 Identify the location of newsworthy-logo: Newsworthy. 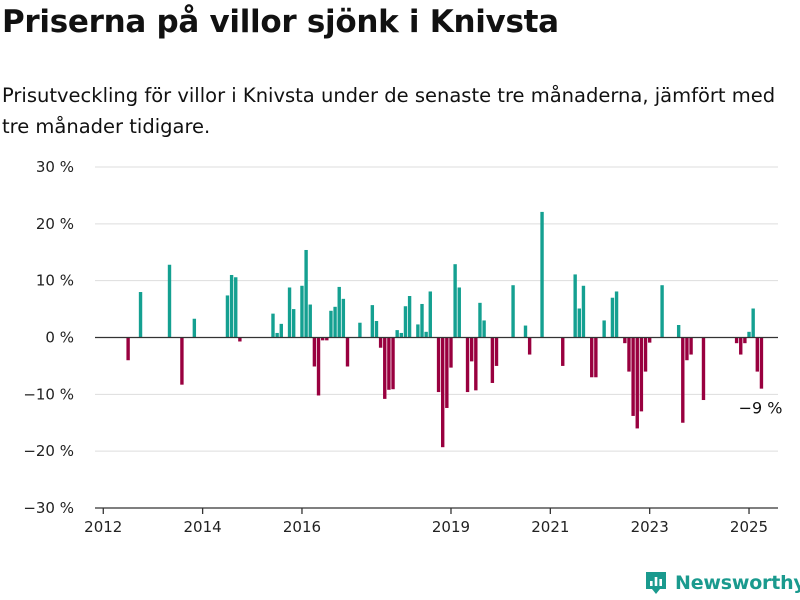
(722, 583).